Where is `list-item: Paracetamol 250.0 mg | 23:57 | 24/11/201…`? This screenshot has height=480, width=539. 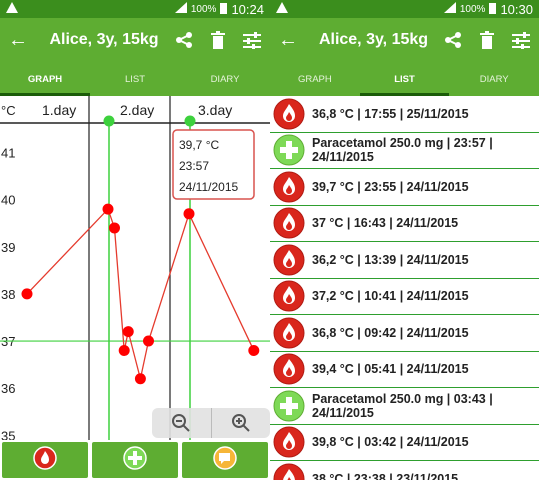
list-item: Paracetamol 250.0 mg | 23:57 | 24/11/201… is located at coordinates (404, 151).